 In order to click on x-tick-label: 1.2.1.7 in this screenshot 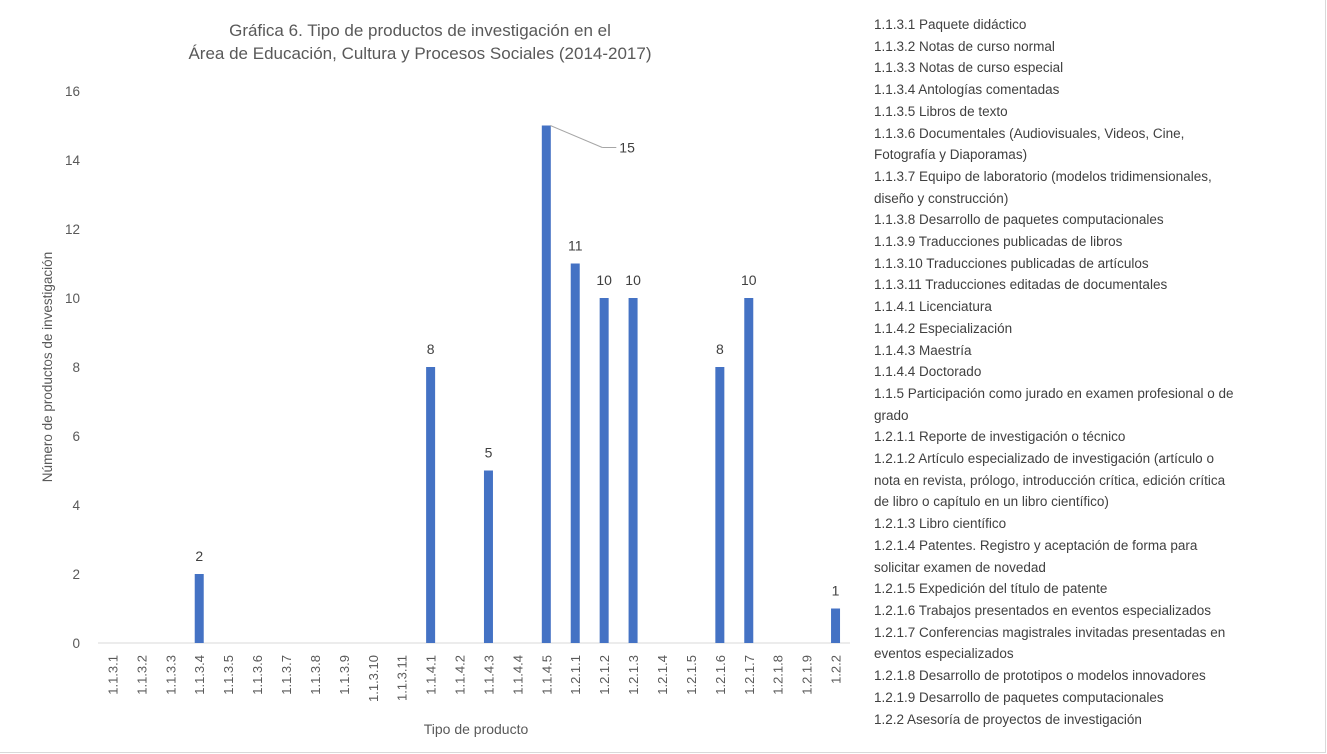, I will do `click(749, 675)`.